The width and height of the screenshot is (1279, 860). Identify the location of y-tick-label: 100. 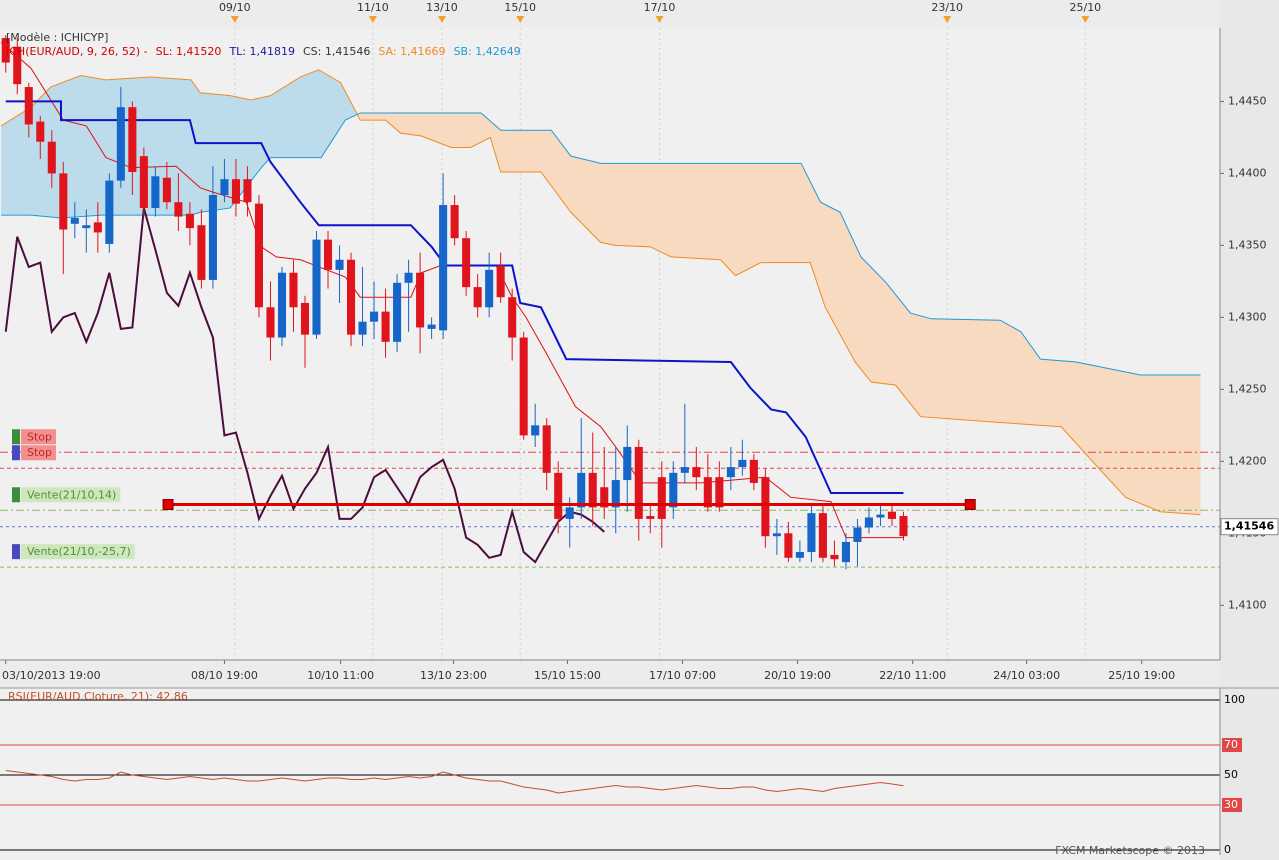
(1234, 699).